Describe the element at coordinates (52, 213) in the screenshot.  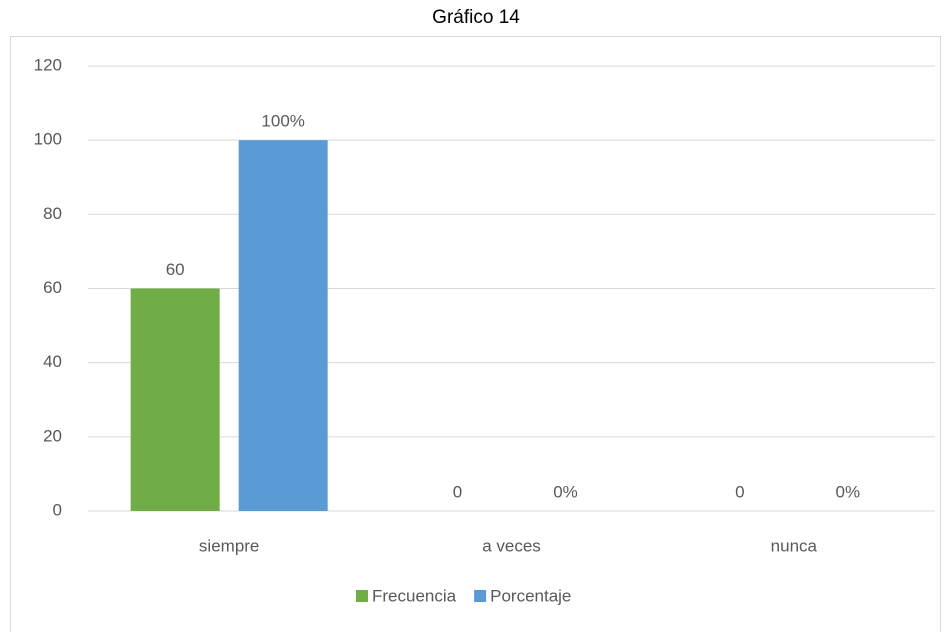
I see `y-tick-label: 80` at that location.